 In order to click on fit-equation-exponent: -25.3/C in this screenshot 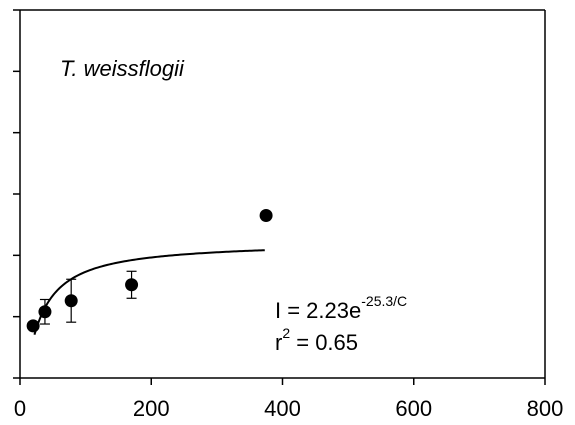, I will do `click(384, 301)`.